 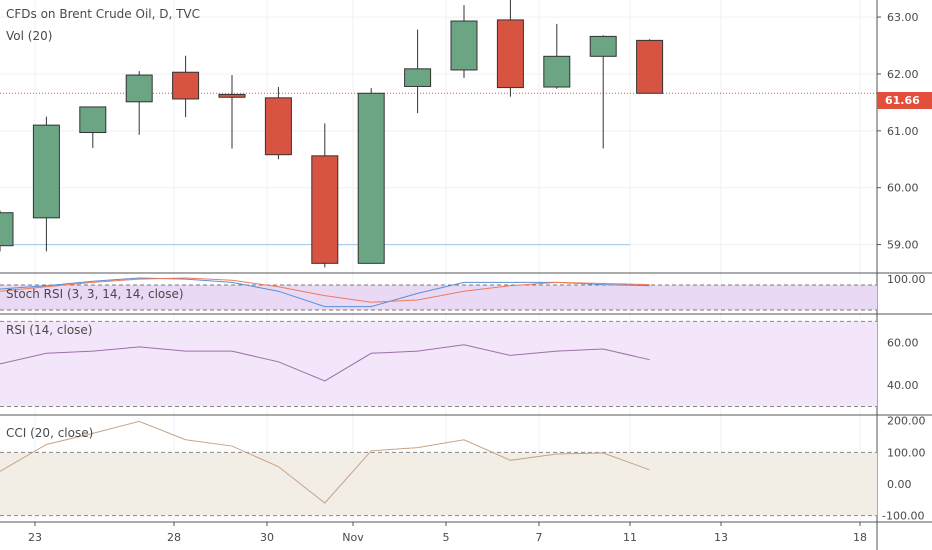 What do you see at coordinates (903, 245) in the screenshot?
I see `y-tick-label: 59.00` at bounding box center [903, 245].